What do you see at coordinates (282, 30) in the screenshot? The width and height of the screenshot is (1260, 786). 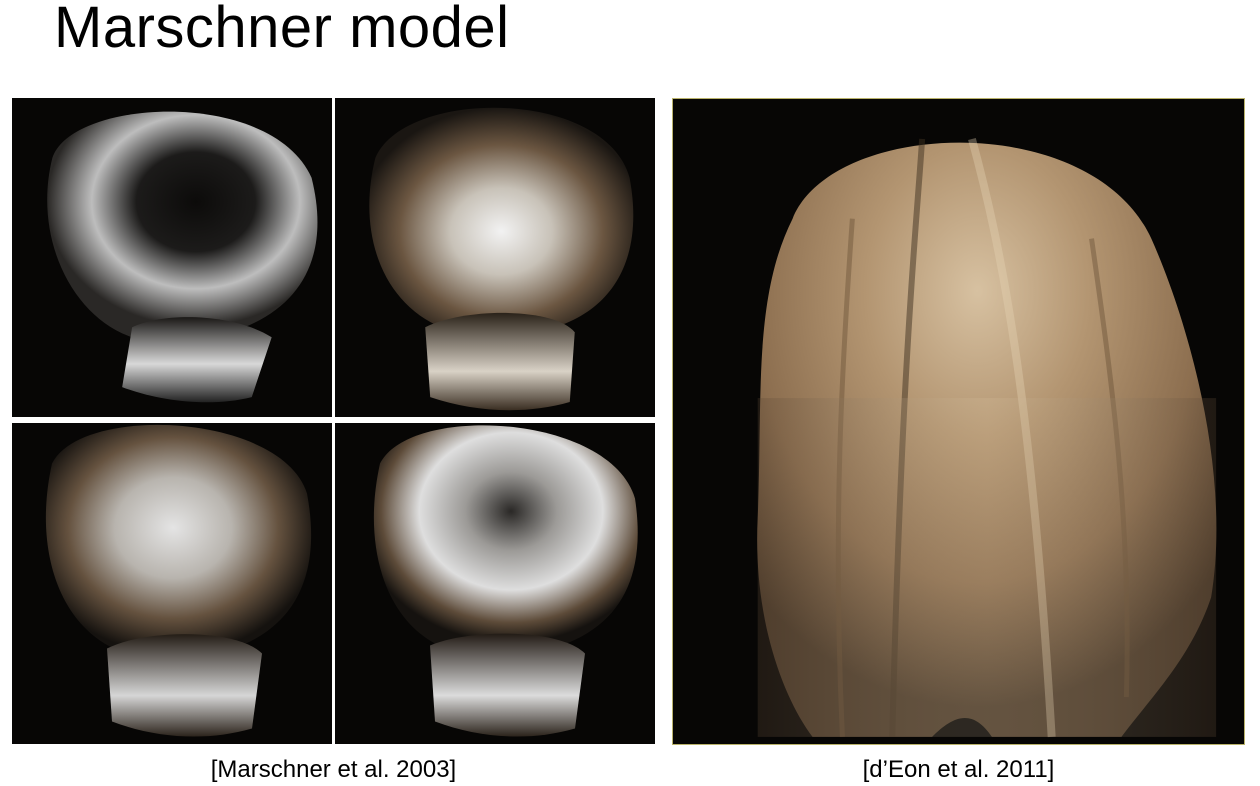 I see `slide-title: Marschner model` at bounding box center [282, 30].